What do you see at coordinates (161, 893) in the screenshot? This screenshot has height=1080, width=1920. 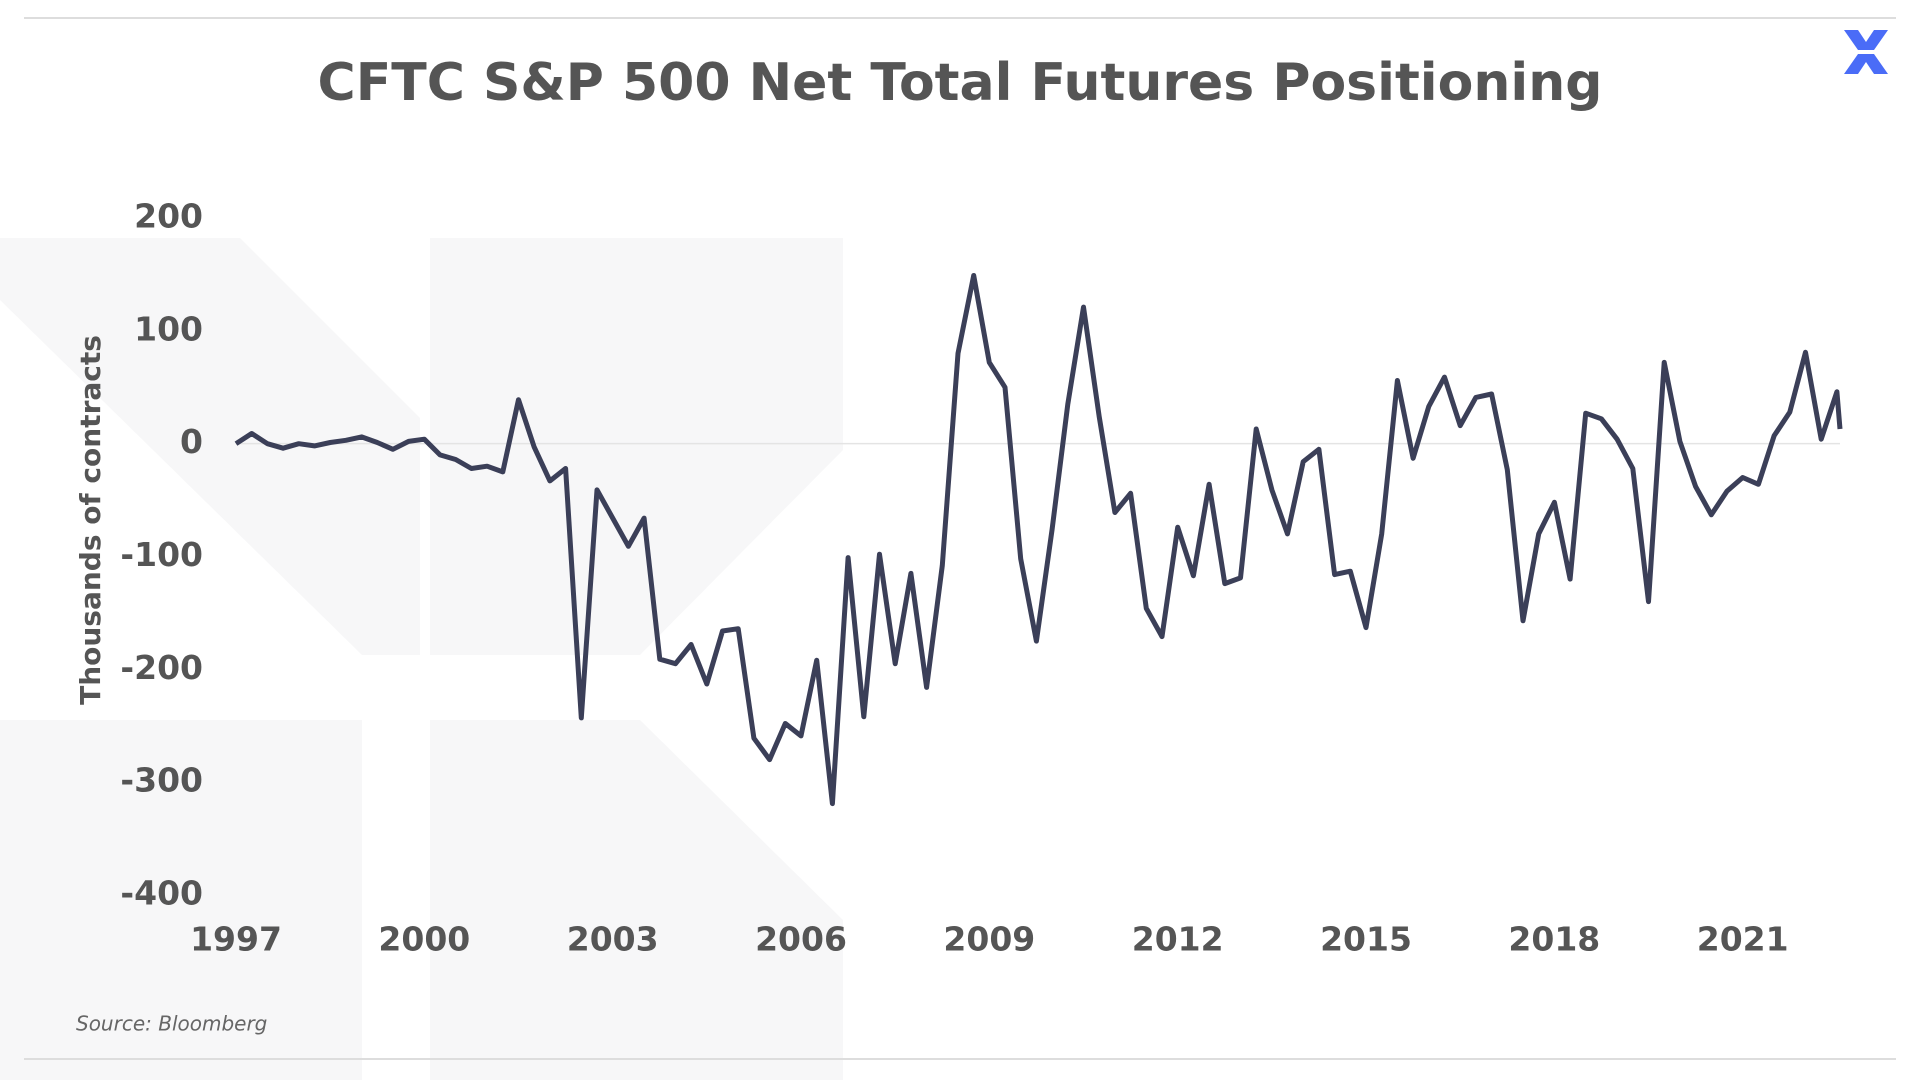 I see `y-tick-label: -400` at bounding box center [161, 893].